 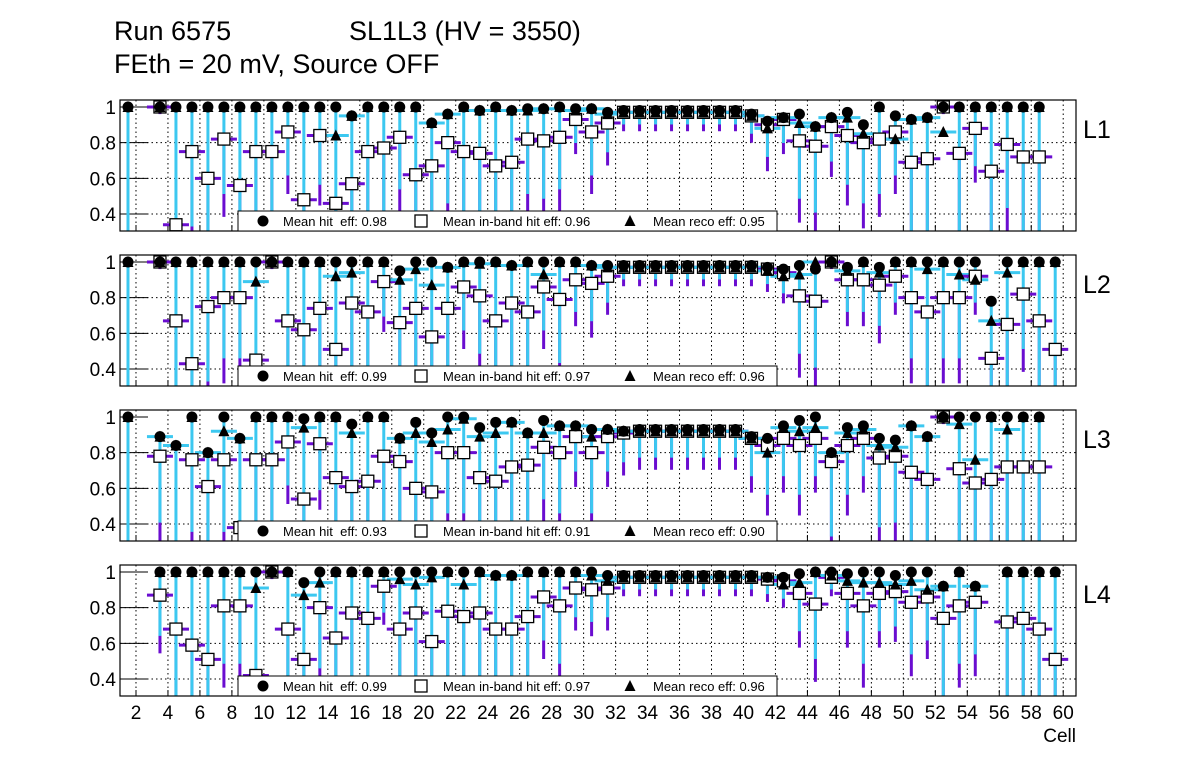 What do you see at coordinates (519, 713) in the screenshot?
I see `x-tick-label: 26` at bounding box center [519, 713].